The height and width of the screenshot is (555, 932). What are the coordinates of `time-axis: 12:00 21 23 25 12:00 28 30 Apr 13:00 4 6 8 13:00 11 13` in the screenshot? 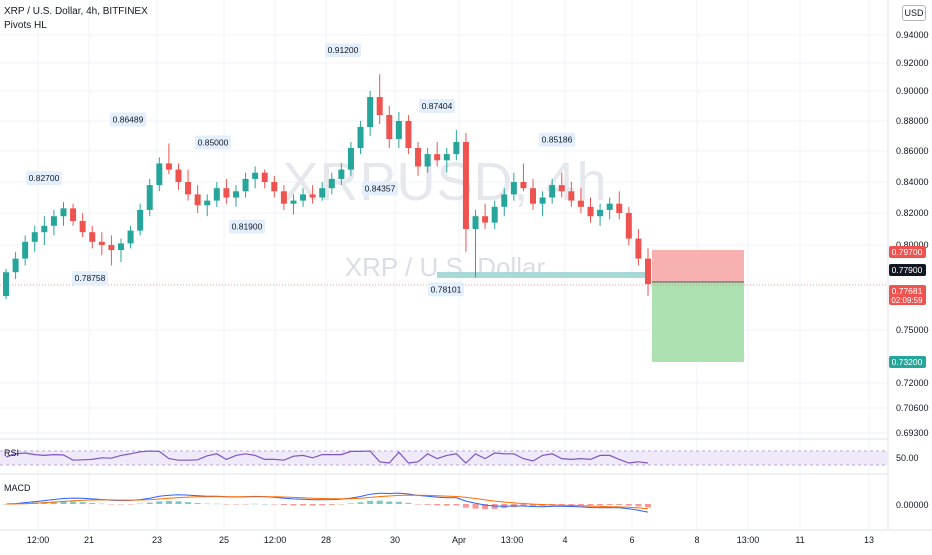 It's located at (450, 540).